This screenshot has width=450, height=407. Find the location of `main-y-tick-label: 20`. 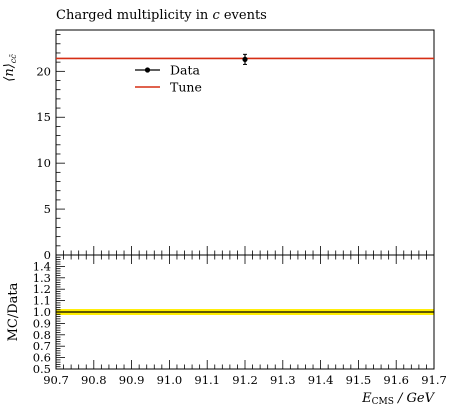

main-y-tick-label: 20 is located at coordinates (43, 71).